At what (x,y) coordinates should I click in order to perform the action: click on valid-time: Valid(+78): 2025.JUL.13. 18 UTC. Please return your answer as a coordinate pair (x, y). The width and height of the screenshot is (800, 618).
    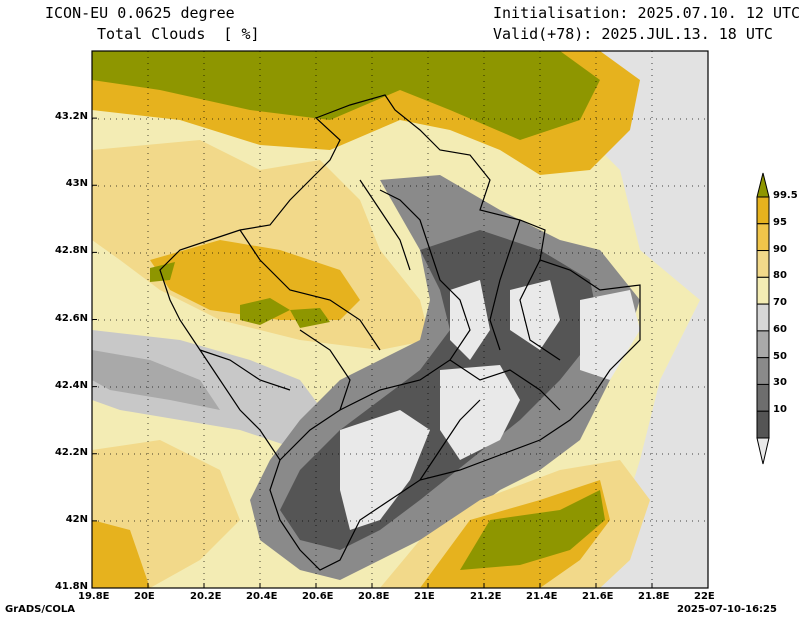
    Looking at the image, I should click on (633, 34).